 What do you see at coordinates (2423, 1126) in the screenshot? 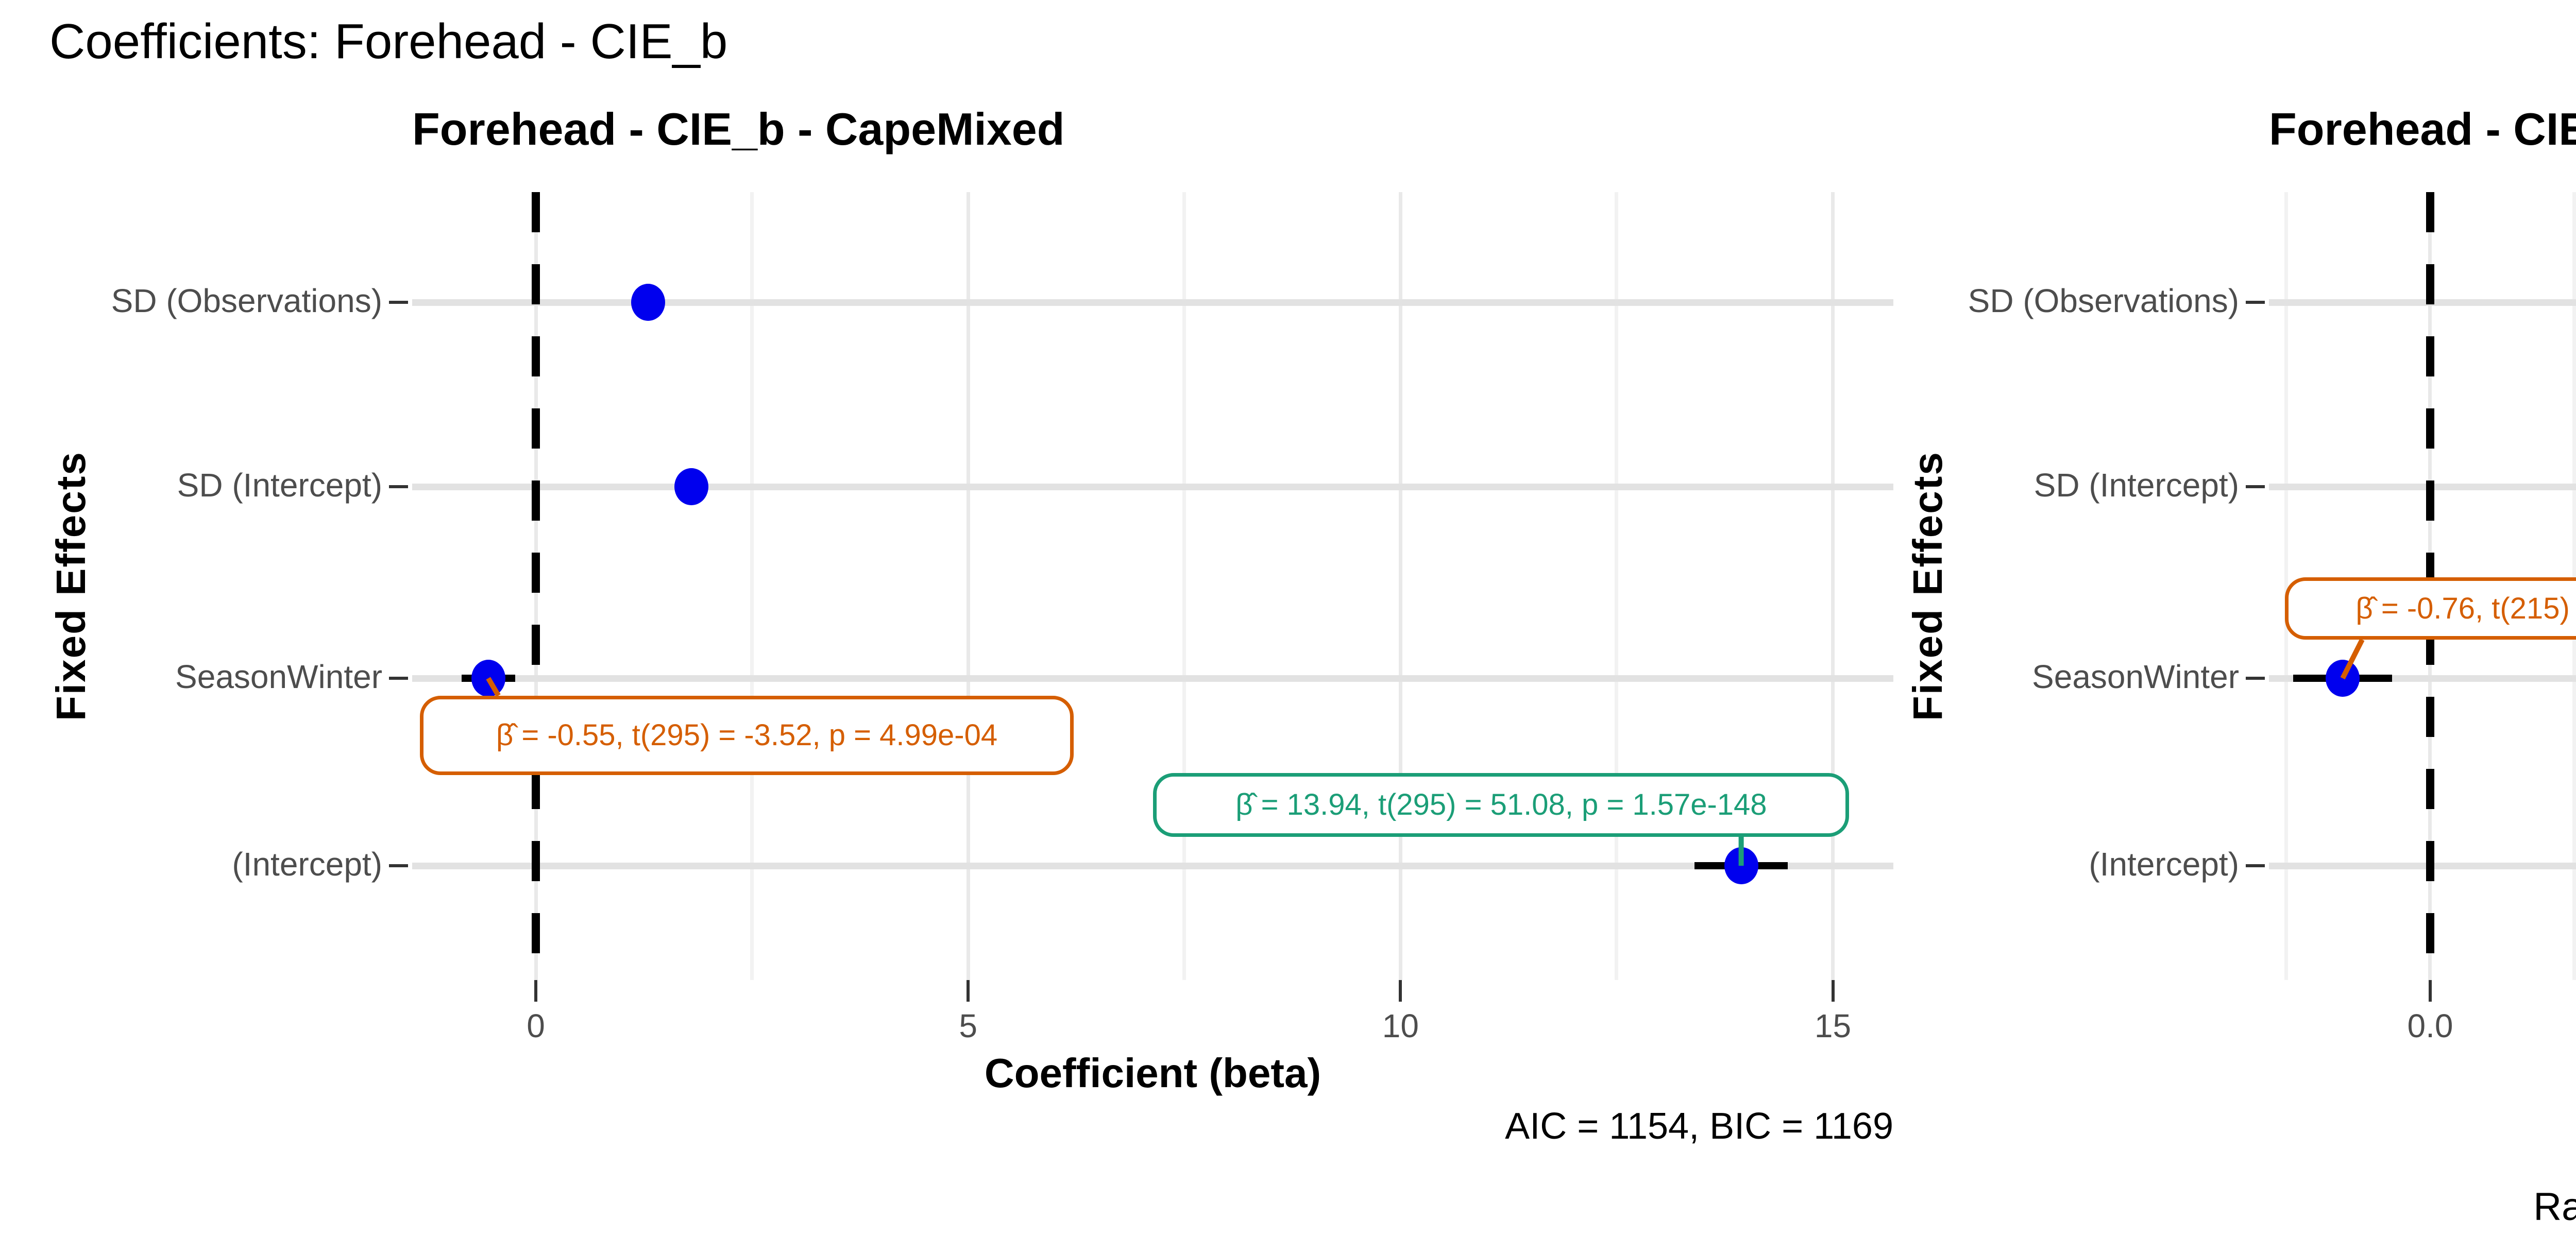
I see `aic-bic-caption: AIC = 905, BIC = 918` at bounding box center [2423, 1126].